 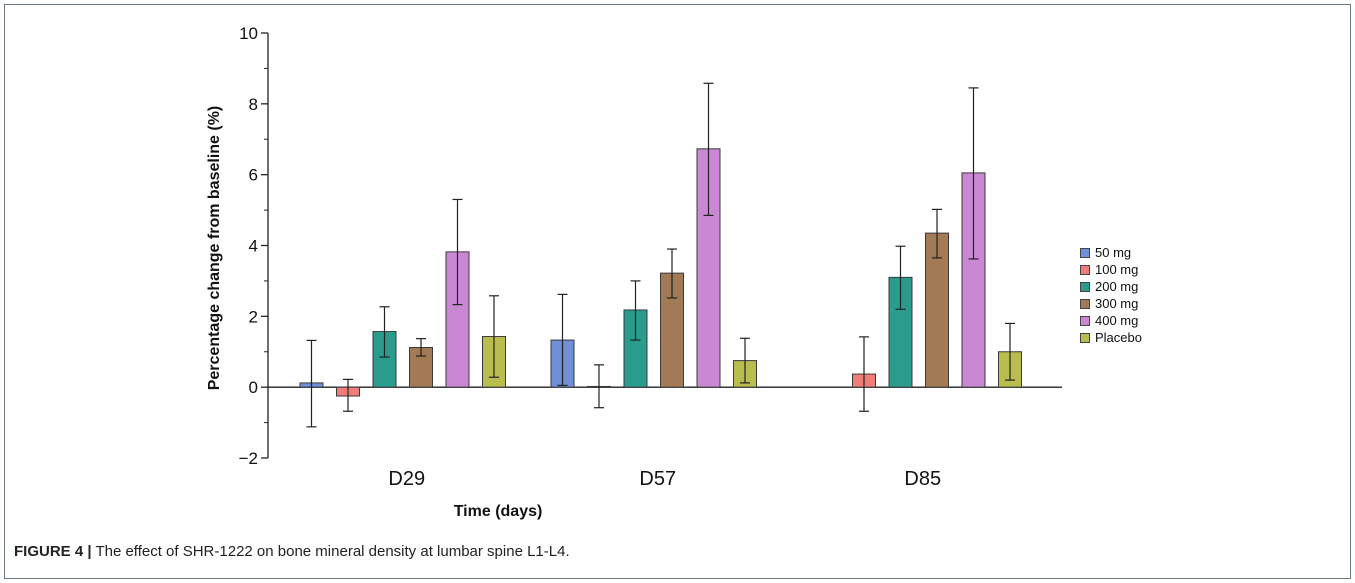 I want to click on y-tick-label: −2, so click(x=248, y=458).